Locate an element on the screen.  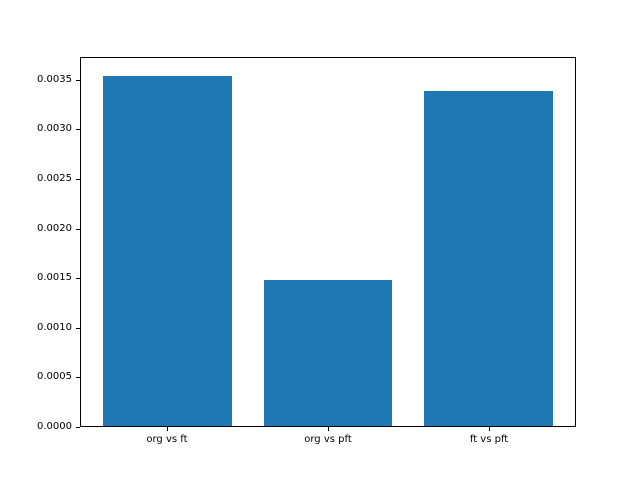
bar-org-vs-ft is located at coordinates (167, 250).